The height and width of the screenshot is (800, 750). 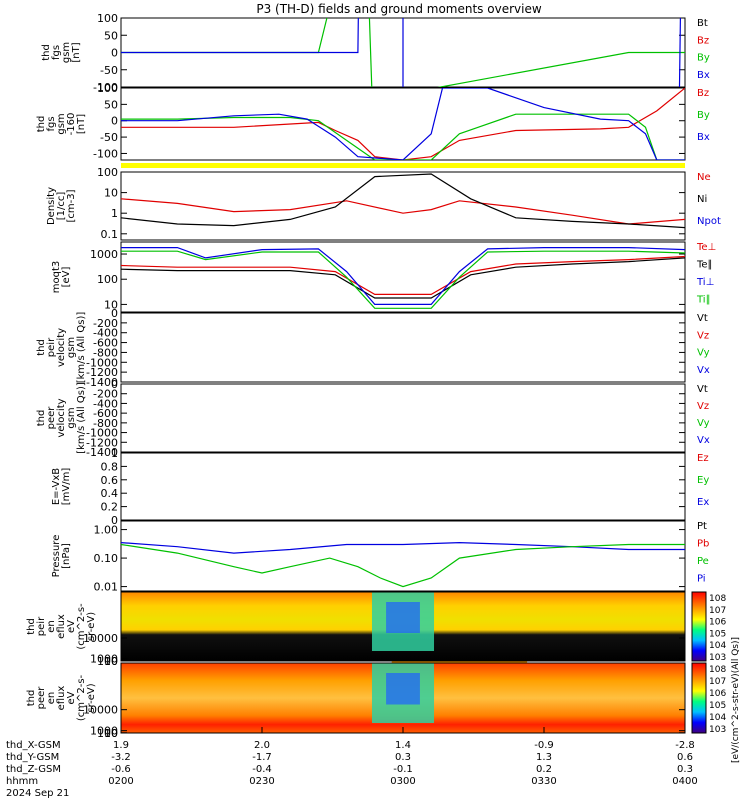 What do you see at coordinates (544, 745) in the screenshot?
I see `ephem-value: -0.9` at bounding box center [544, 745].